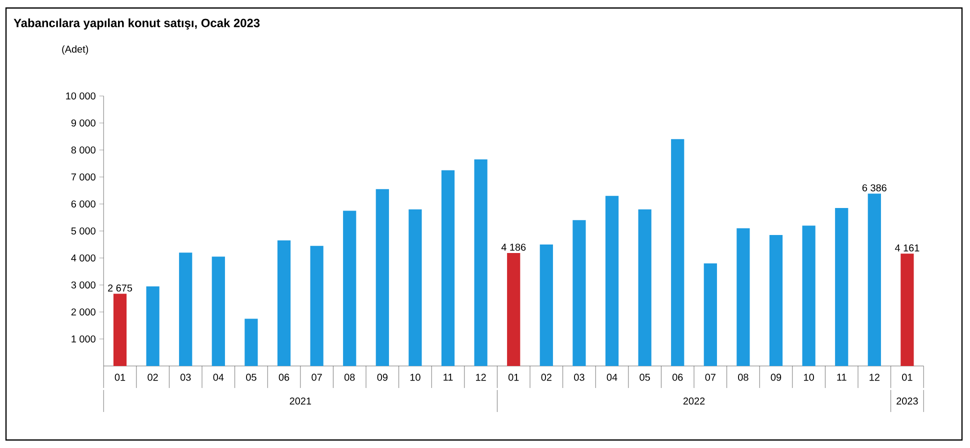  I want to click on y-tick-label: 4 000, so click(83, 258).